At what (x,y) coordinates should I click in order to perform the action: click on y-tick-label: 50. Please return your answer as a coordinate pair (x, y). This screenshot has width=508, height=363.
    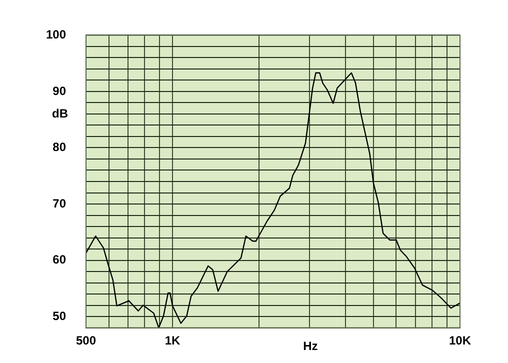
    Looking at the image, I should click on (59, 315).